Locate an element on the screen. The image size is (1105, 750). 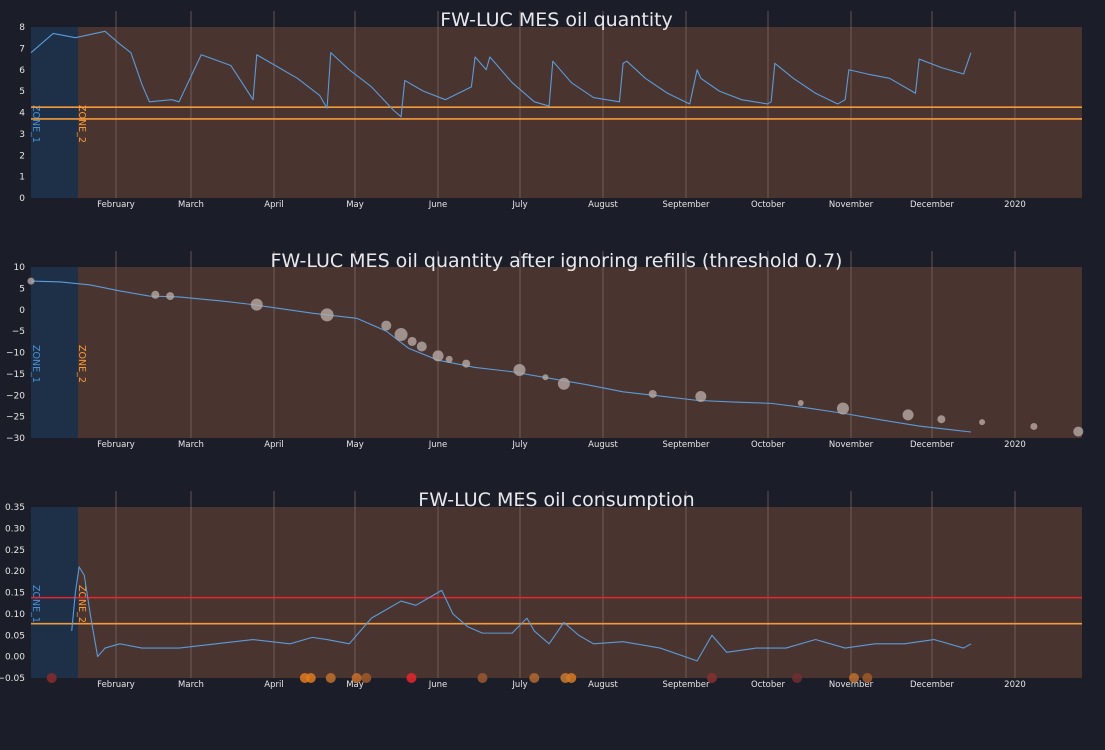
x-tick-2-4: May is located at coordinates (355, 445).